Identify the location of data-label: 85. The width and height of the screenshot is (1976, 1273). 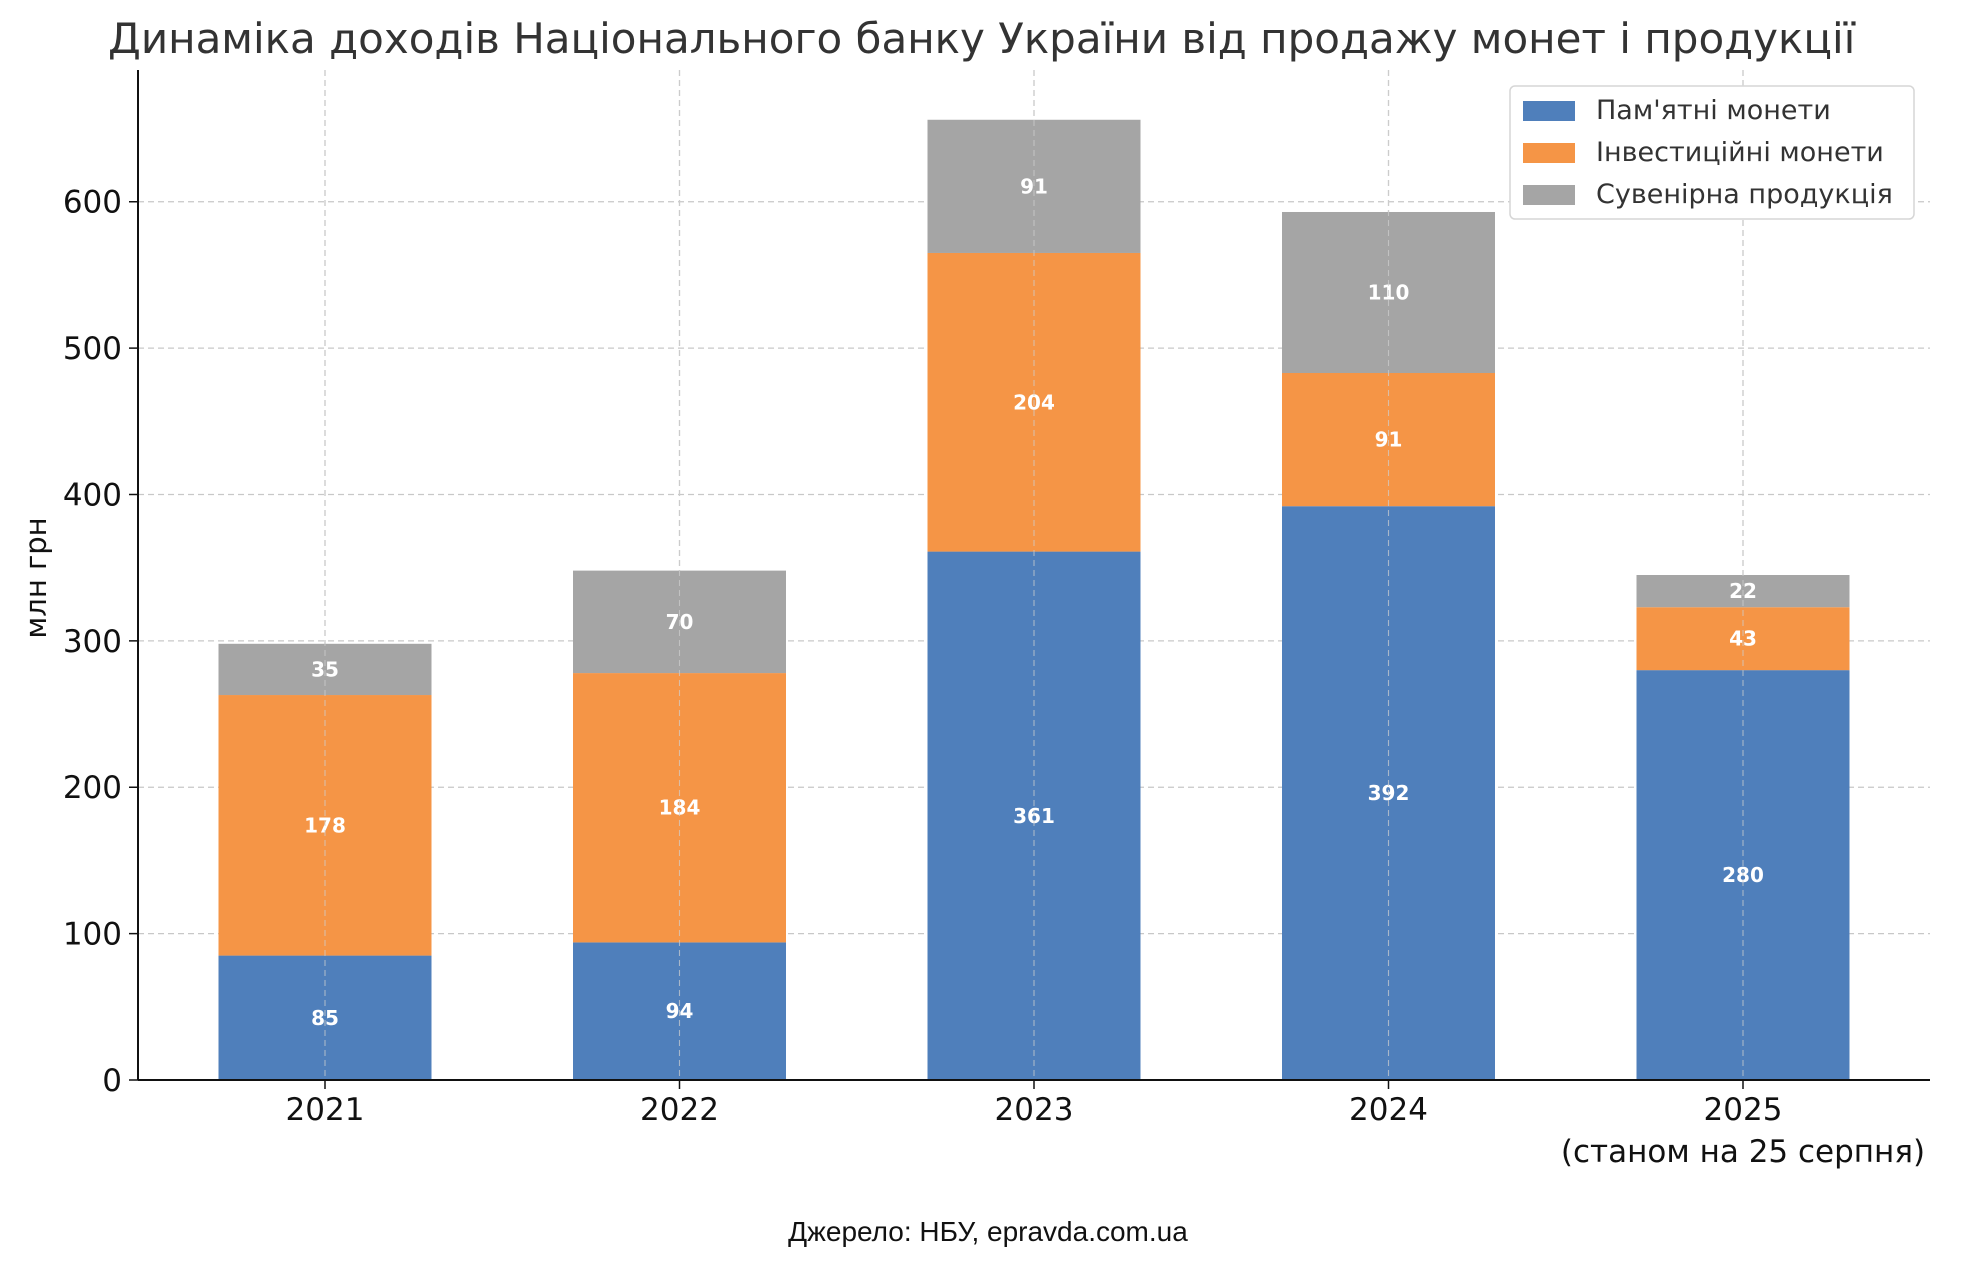
(325, 1018).